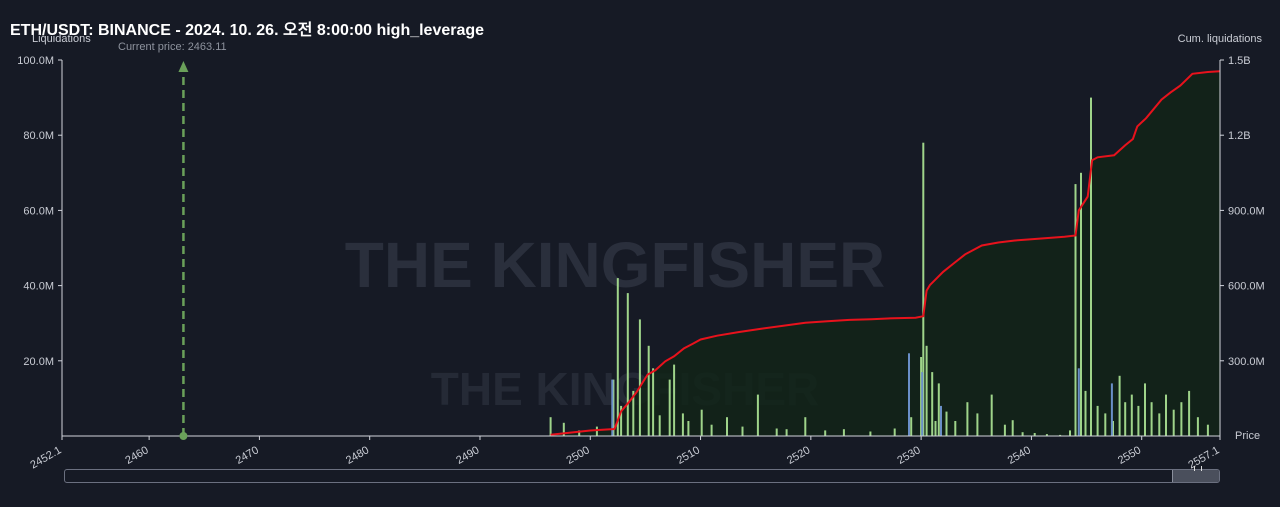  Describe the element at coordinates (45, 457) in the screenshot. I see `x-tick-label: 2452.1` at that location.